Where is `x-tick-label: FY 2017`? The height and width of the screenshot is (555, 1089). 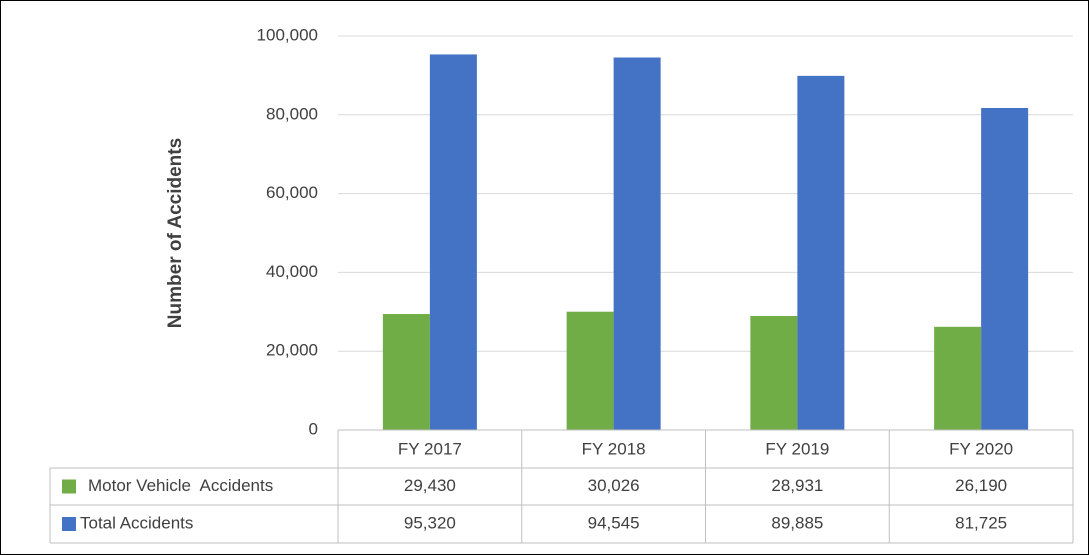
x-tick-label: FY 2017 is located at coordinates (430, 448).